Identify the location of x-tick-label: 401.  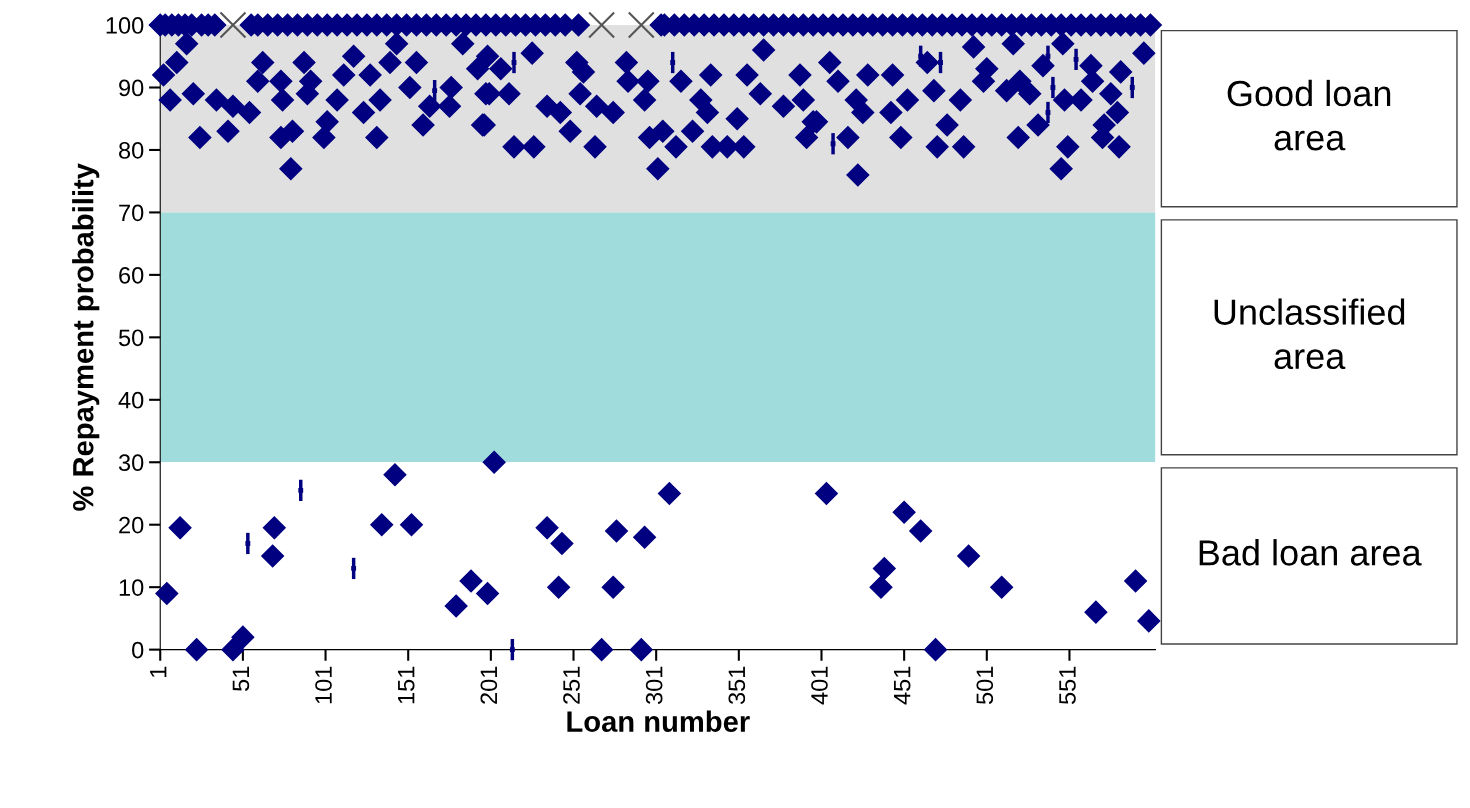
(819, 685).